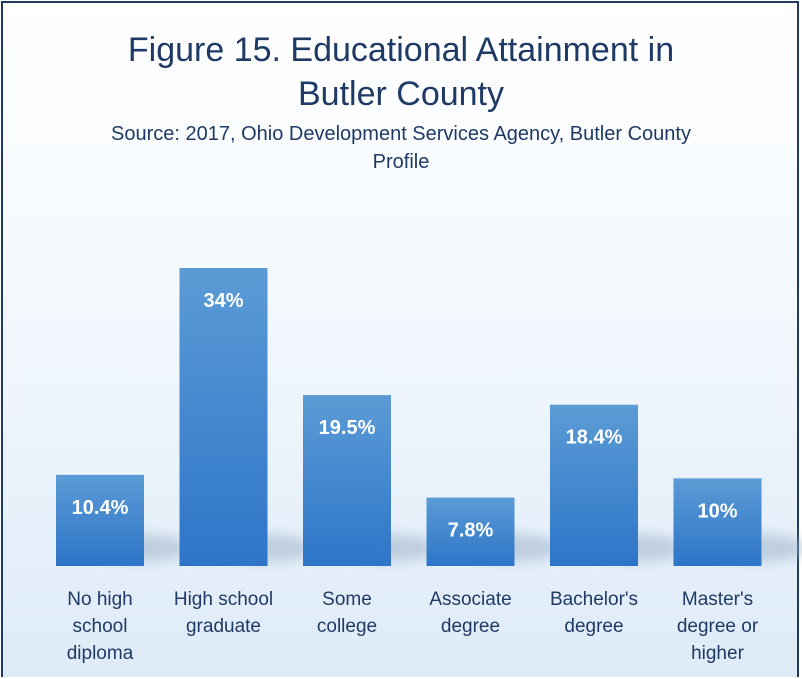 The height and width of the screenshot is (679, 802). What do you see at coordinates (717, 511) in the screenshot?
I see `data-label-5: 10%` at bounding box center [717, 511].